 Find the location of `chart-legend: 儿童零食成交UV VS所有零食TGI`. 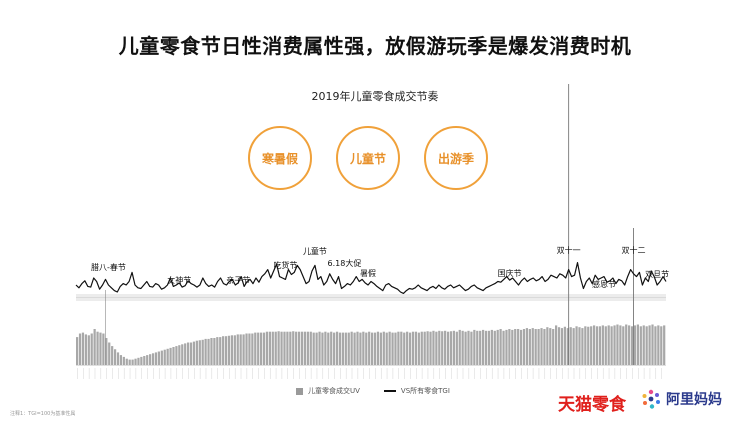

chart-legend: 儿童零食成交UV VS所有零食TGI is located at coordinates (373, 391).